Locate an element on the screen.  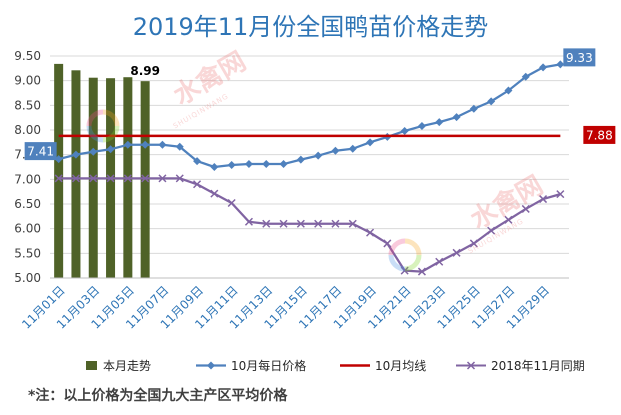
y-tick-label: 8.50 is located at coordinates (27, 105).